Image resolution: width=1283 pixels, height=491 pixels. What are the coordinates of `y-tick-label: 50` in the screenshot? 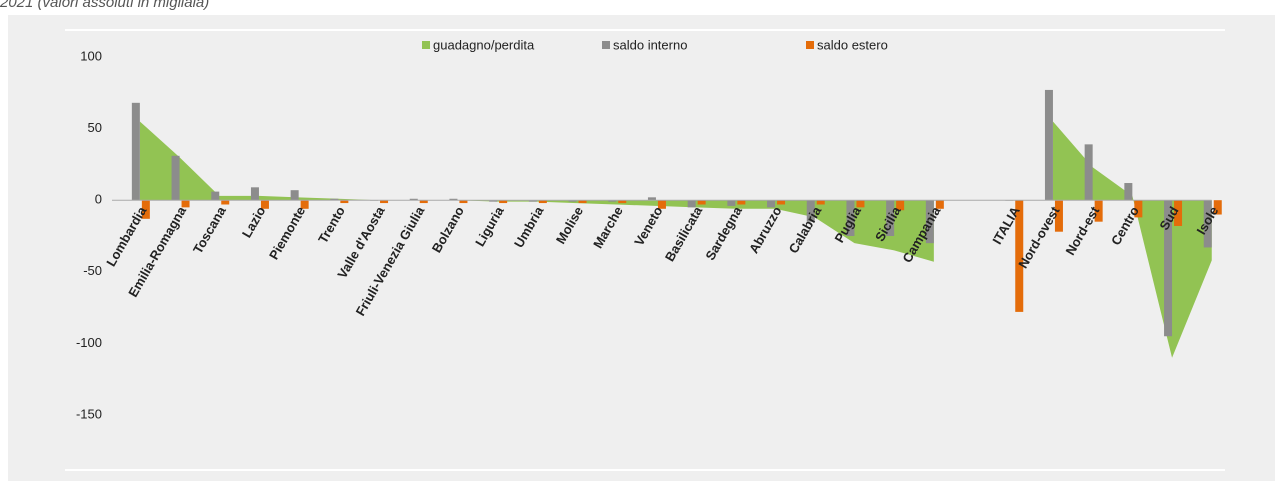 It's located at (95, 127).